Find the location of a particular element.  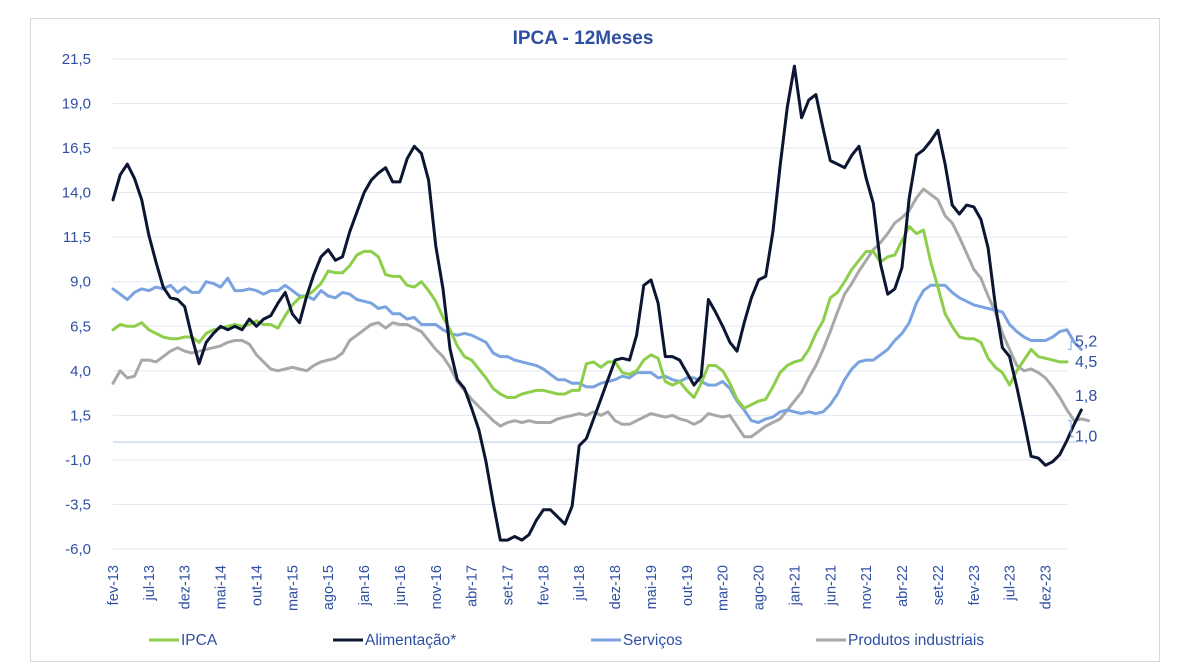

end-label: 5,2 is located at coordinates (1086, 341).